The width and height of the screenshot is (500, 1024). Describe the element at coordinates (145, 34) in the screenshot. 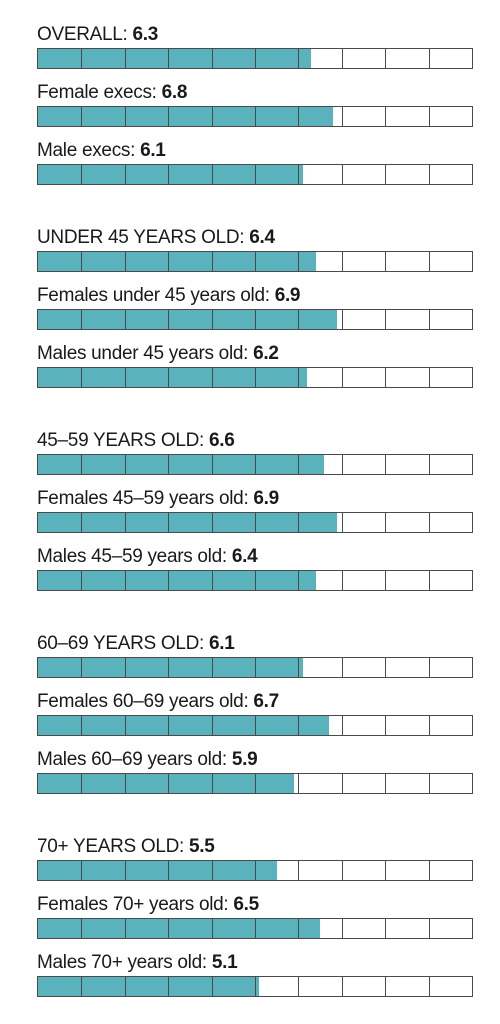

I see `bar-value-label: 6.3` at that location.